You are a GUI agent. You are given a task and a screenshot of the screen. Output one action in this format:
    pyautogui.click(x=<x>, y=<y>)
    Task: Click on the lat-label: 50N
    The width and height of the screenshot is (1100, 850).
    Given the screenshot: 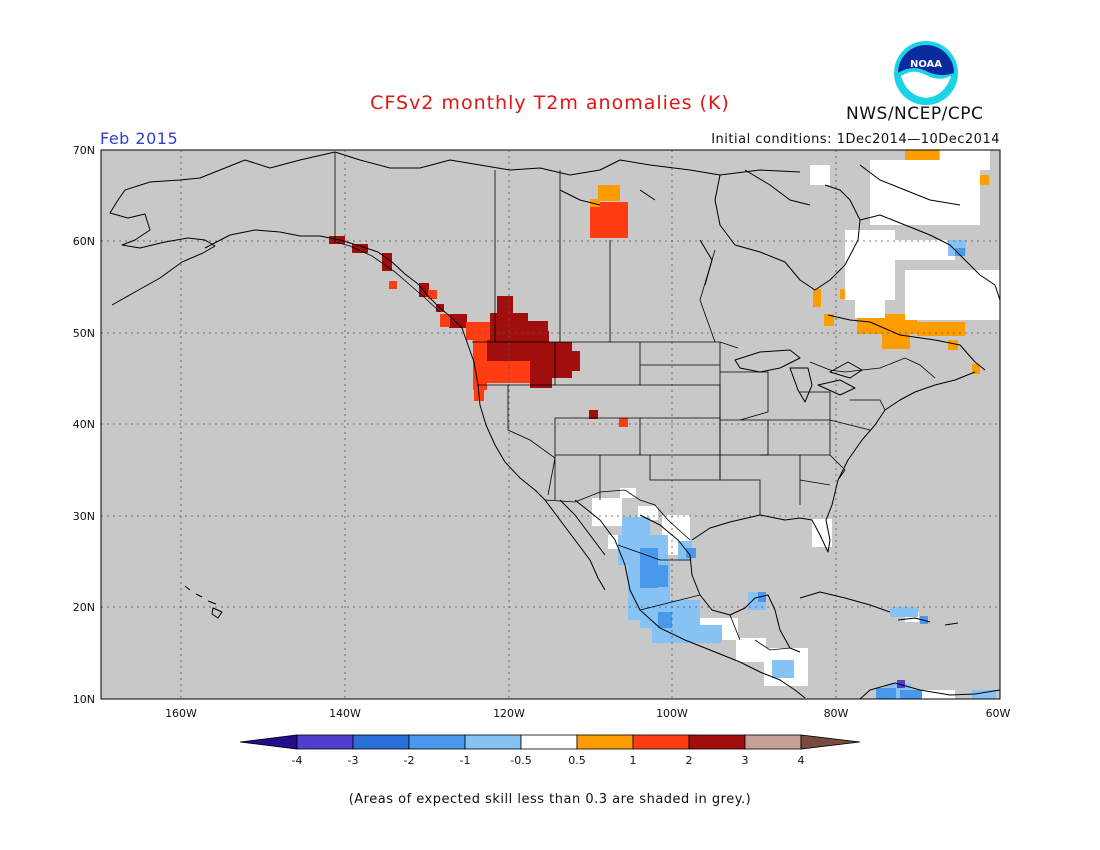 What is the action you would take?
    pyautogui.click(x=84, y=333)
    